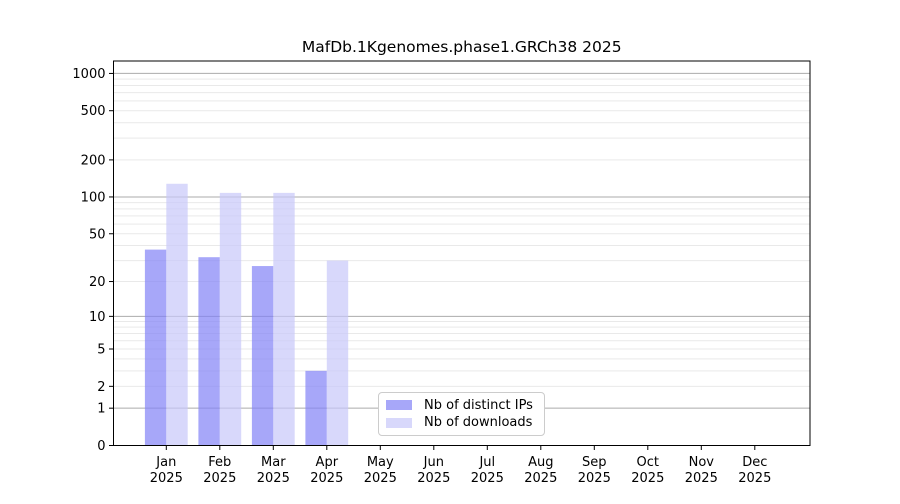 The image size is (900, 504). Describe the element at coordinates (101, 387) in the screenshot. I see `y-tick-label-2: 2` at that location.